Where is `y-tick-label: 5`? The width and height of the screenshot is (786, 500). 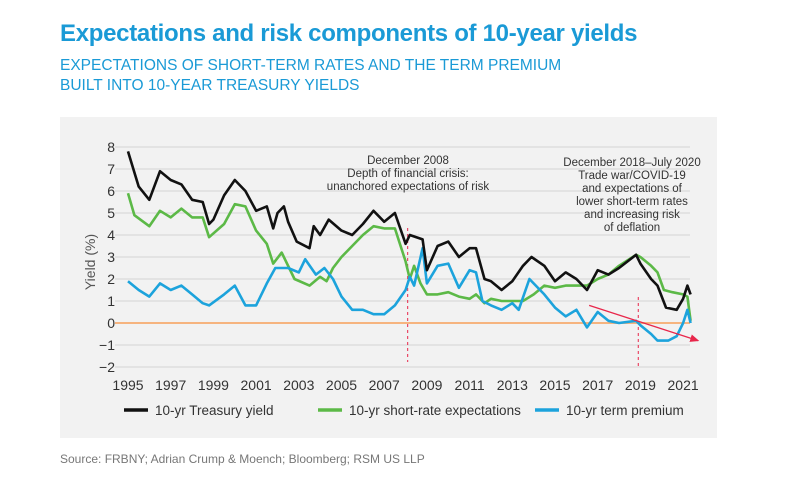
y-tick-label: 5 is located at coordinates (111, 213).